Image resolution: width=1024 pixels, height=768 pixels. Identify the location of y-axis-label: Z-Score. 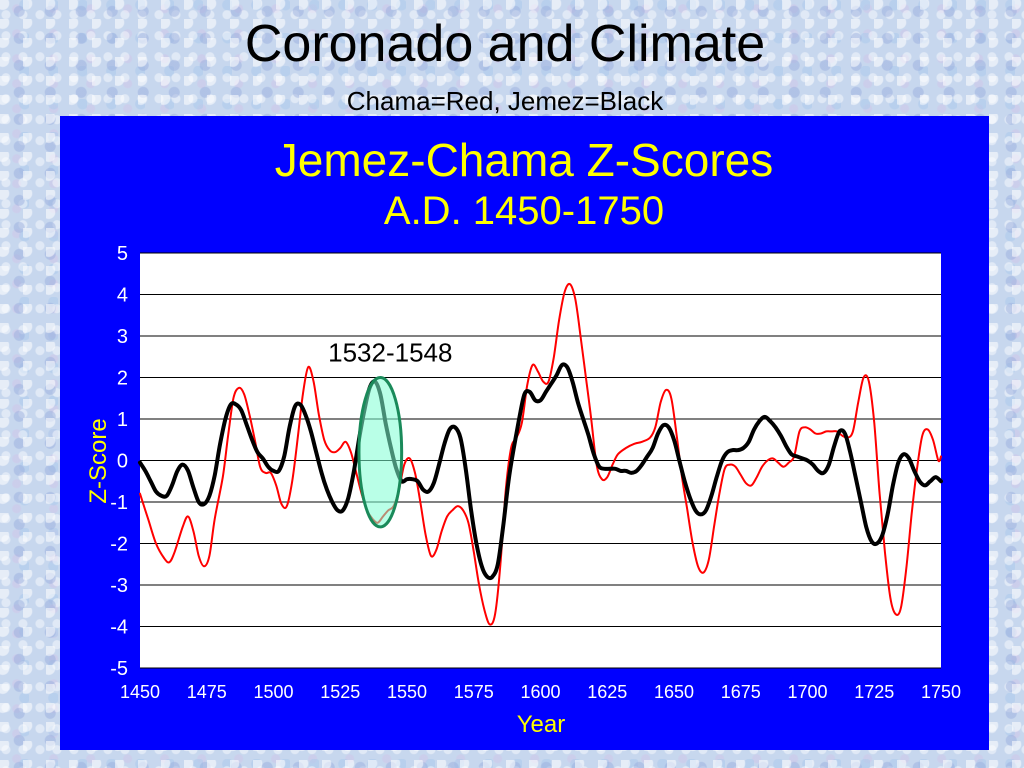
(98, 460).